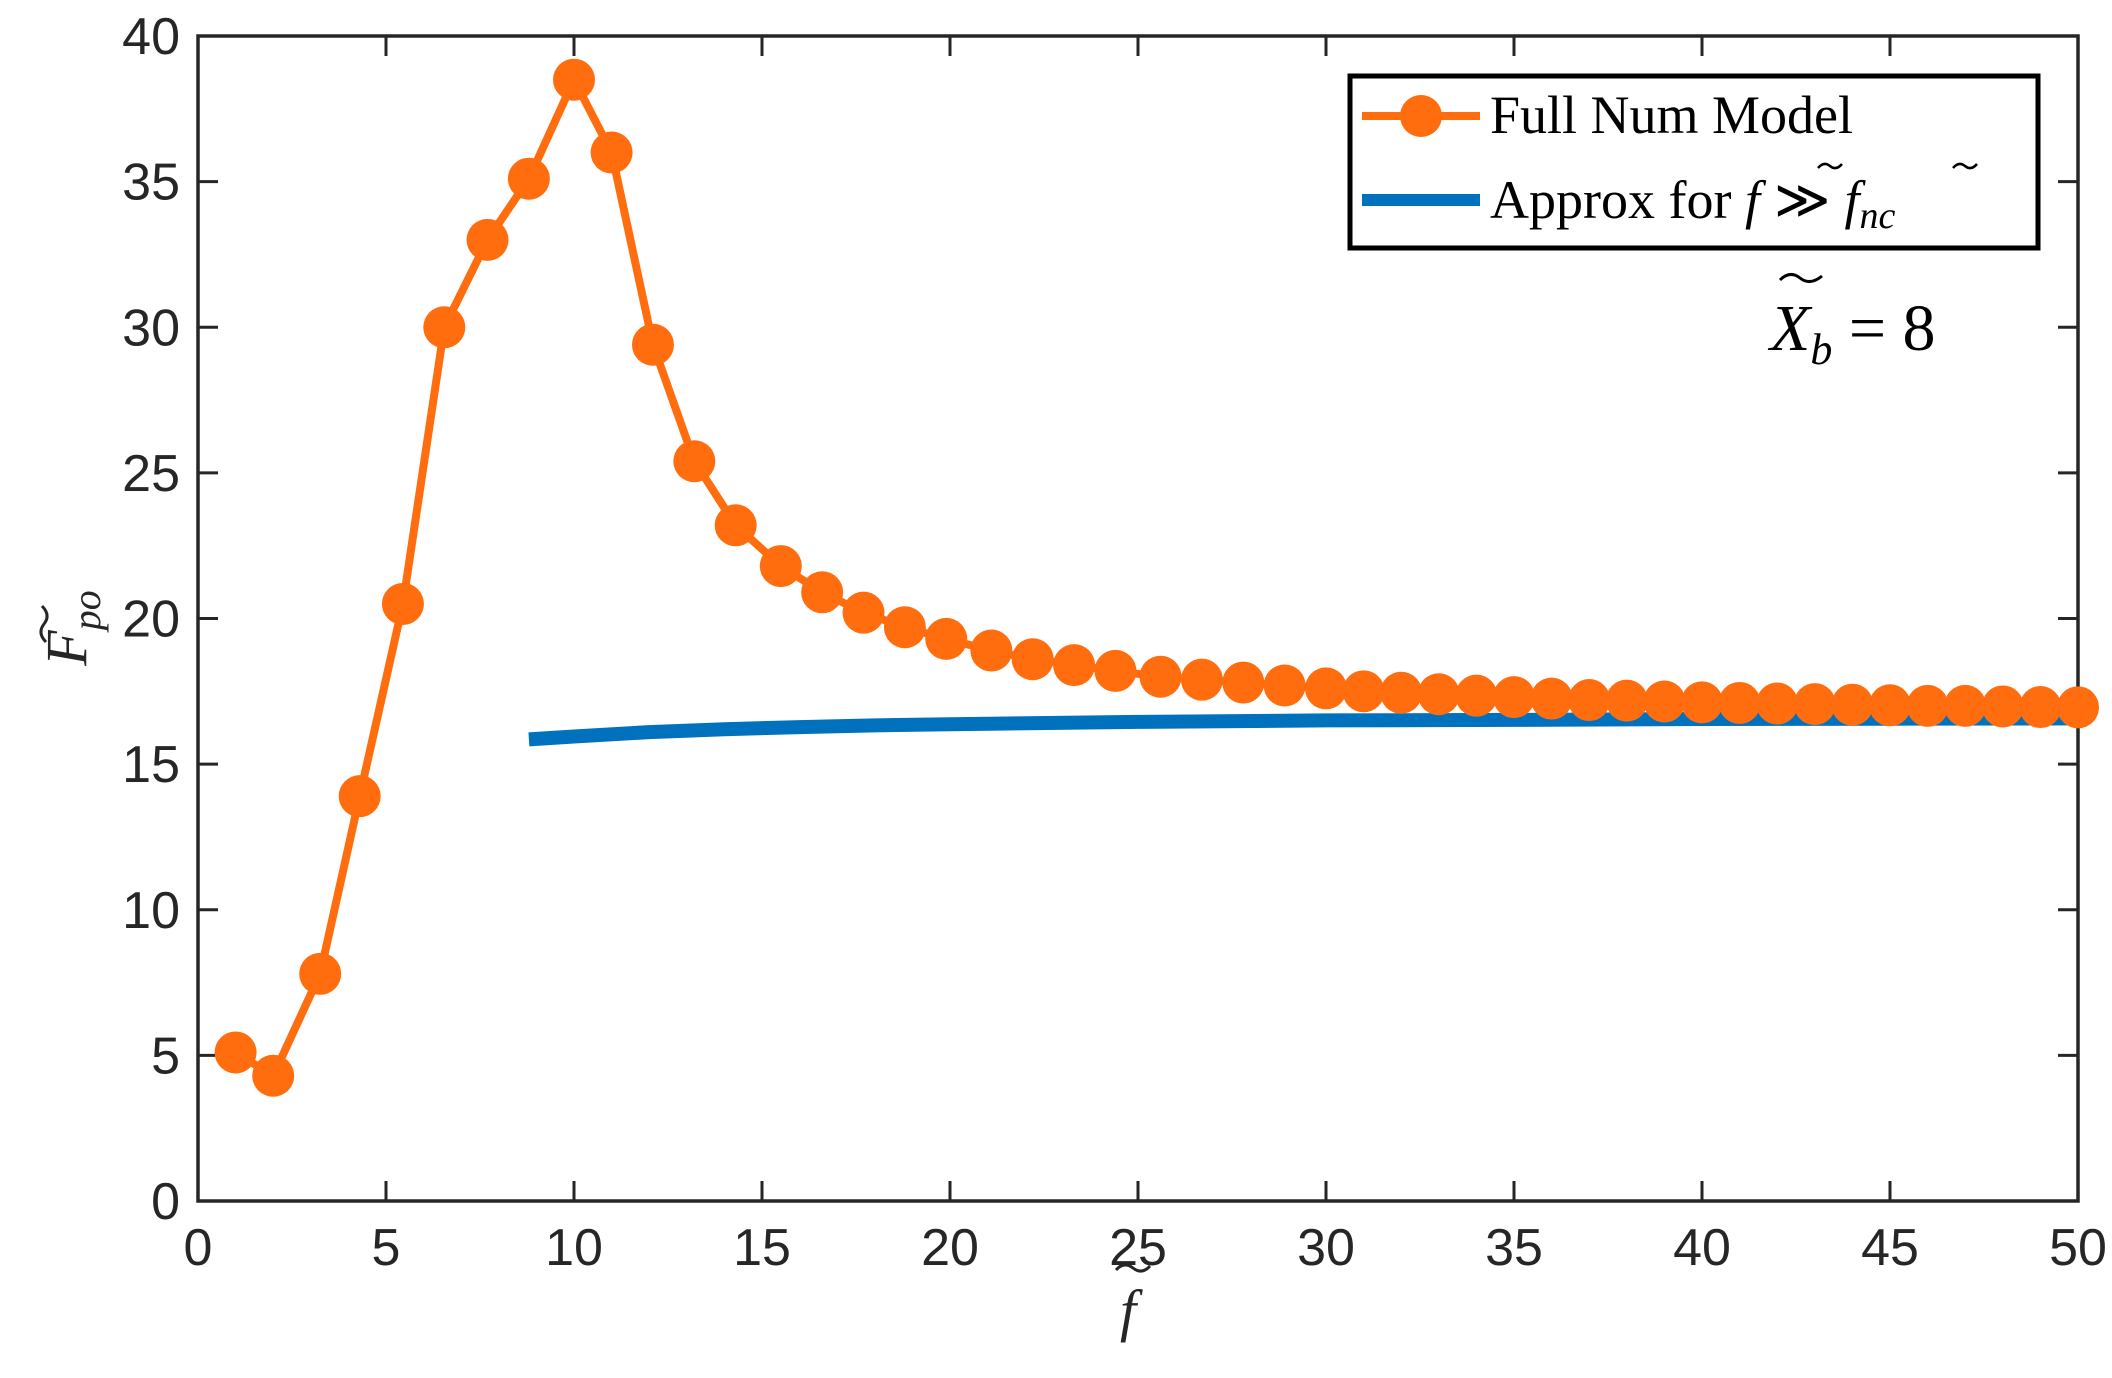 This screenshot has width=2112, height=1378. I want to click on annotation-rest: = 8, so click(1883, 328).